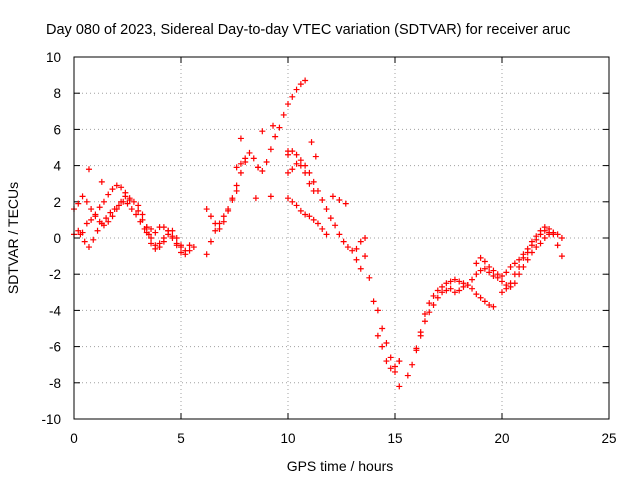 The width and height of the screenshot is (640, 480). I want to click on y-tick-label: -4, so click(55, 310).